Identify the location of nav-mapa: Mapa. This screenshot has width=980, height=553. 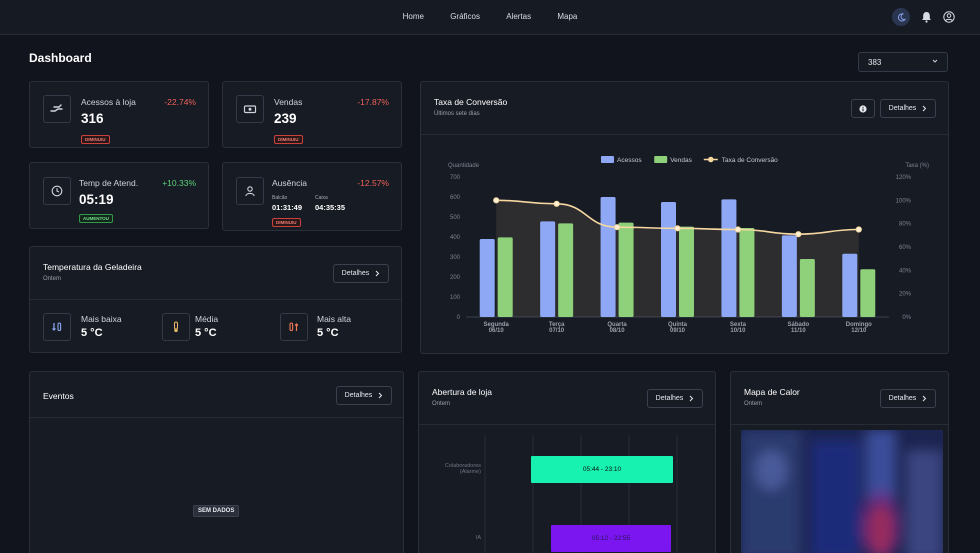
(567, 16).